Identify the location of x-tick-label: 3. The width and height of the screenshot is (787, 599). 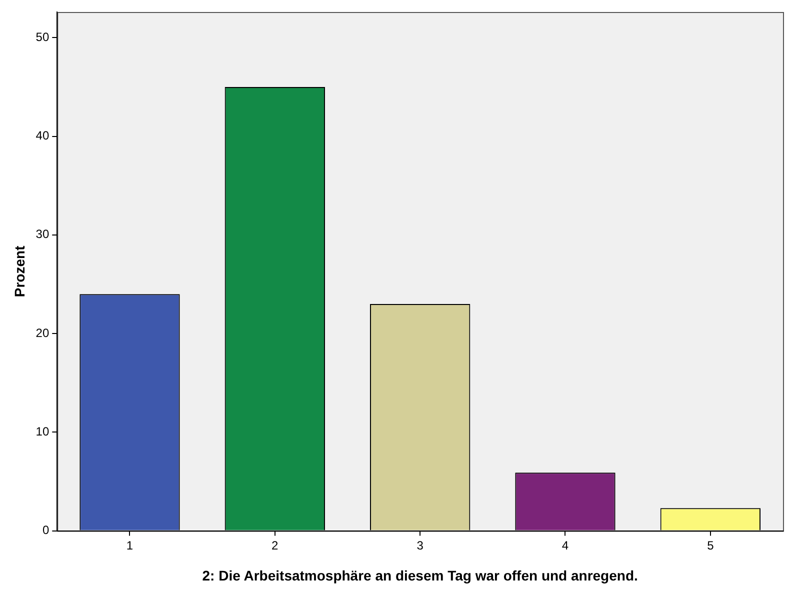
(420, 545).